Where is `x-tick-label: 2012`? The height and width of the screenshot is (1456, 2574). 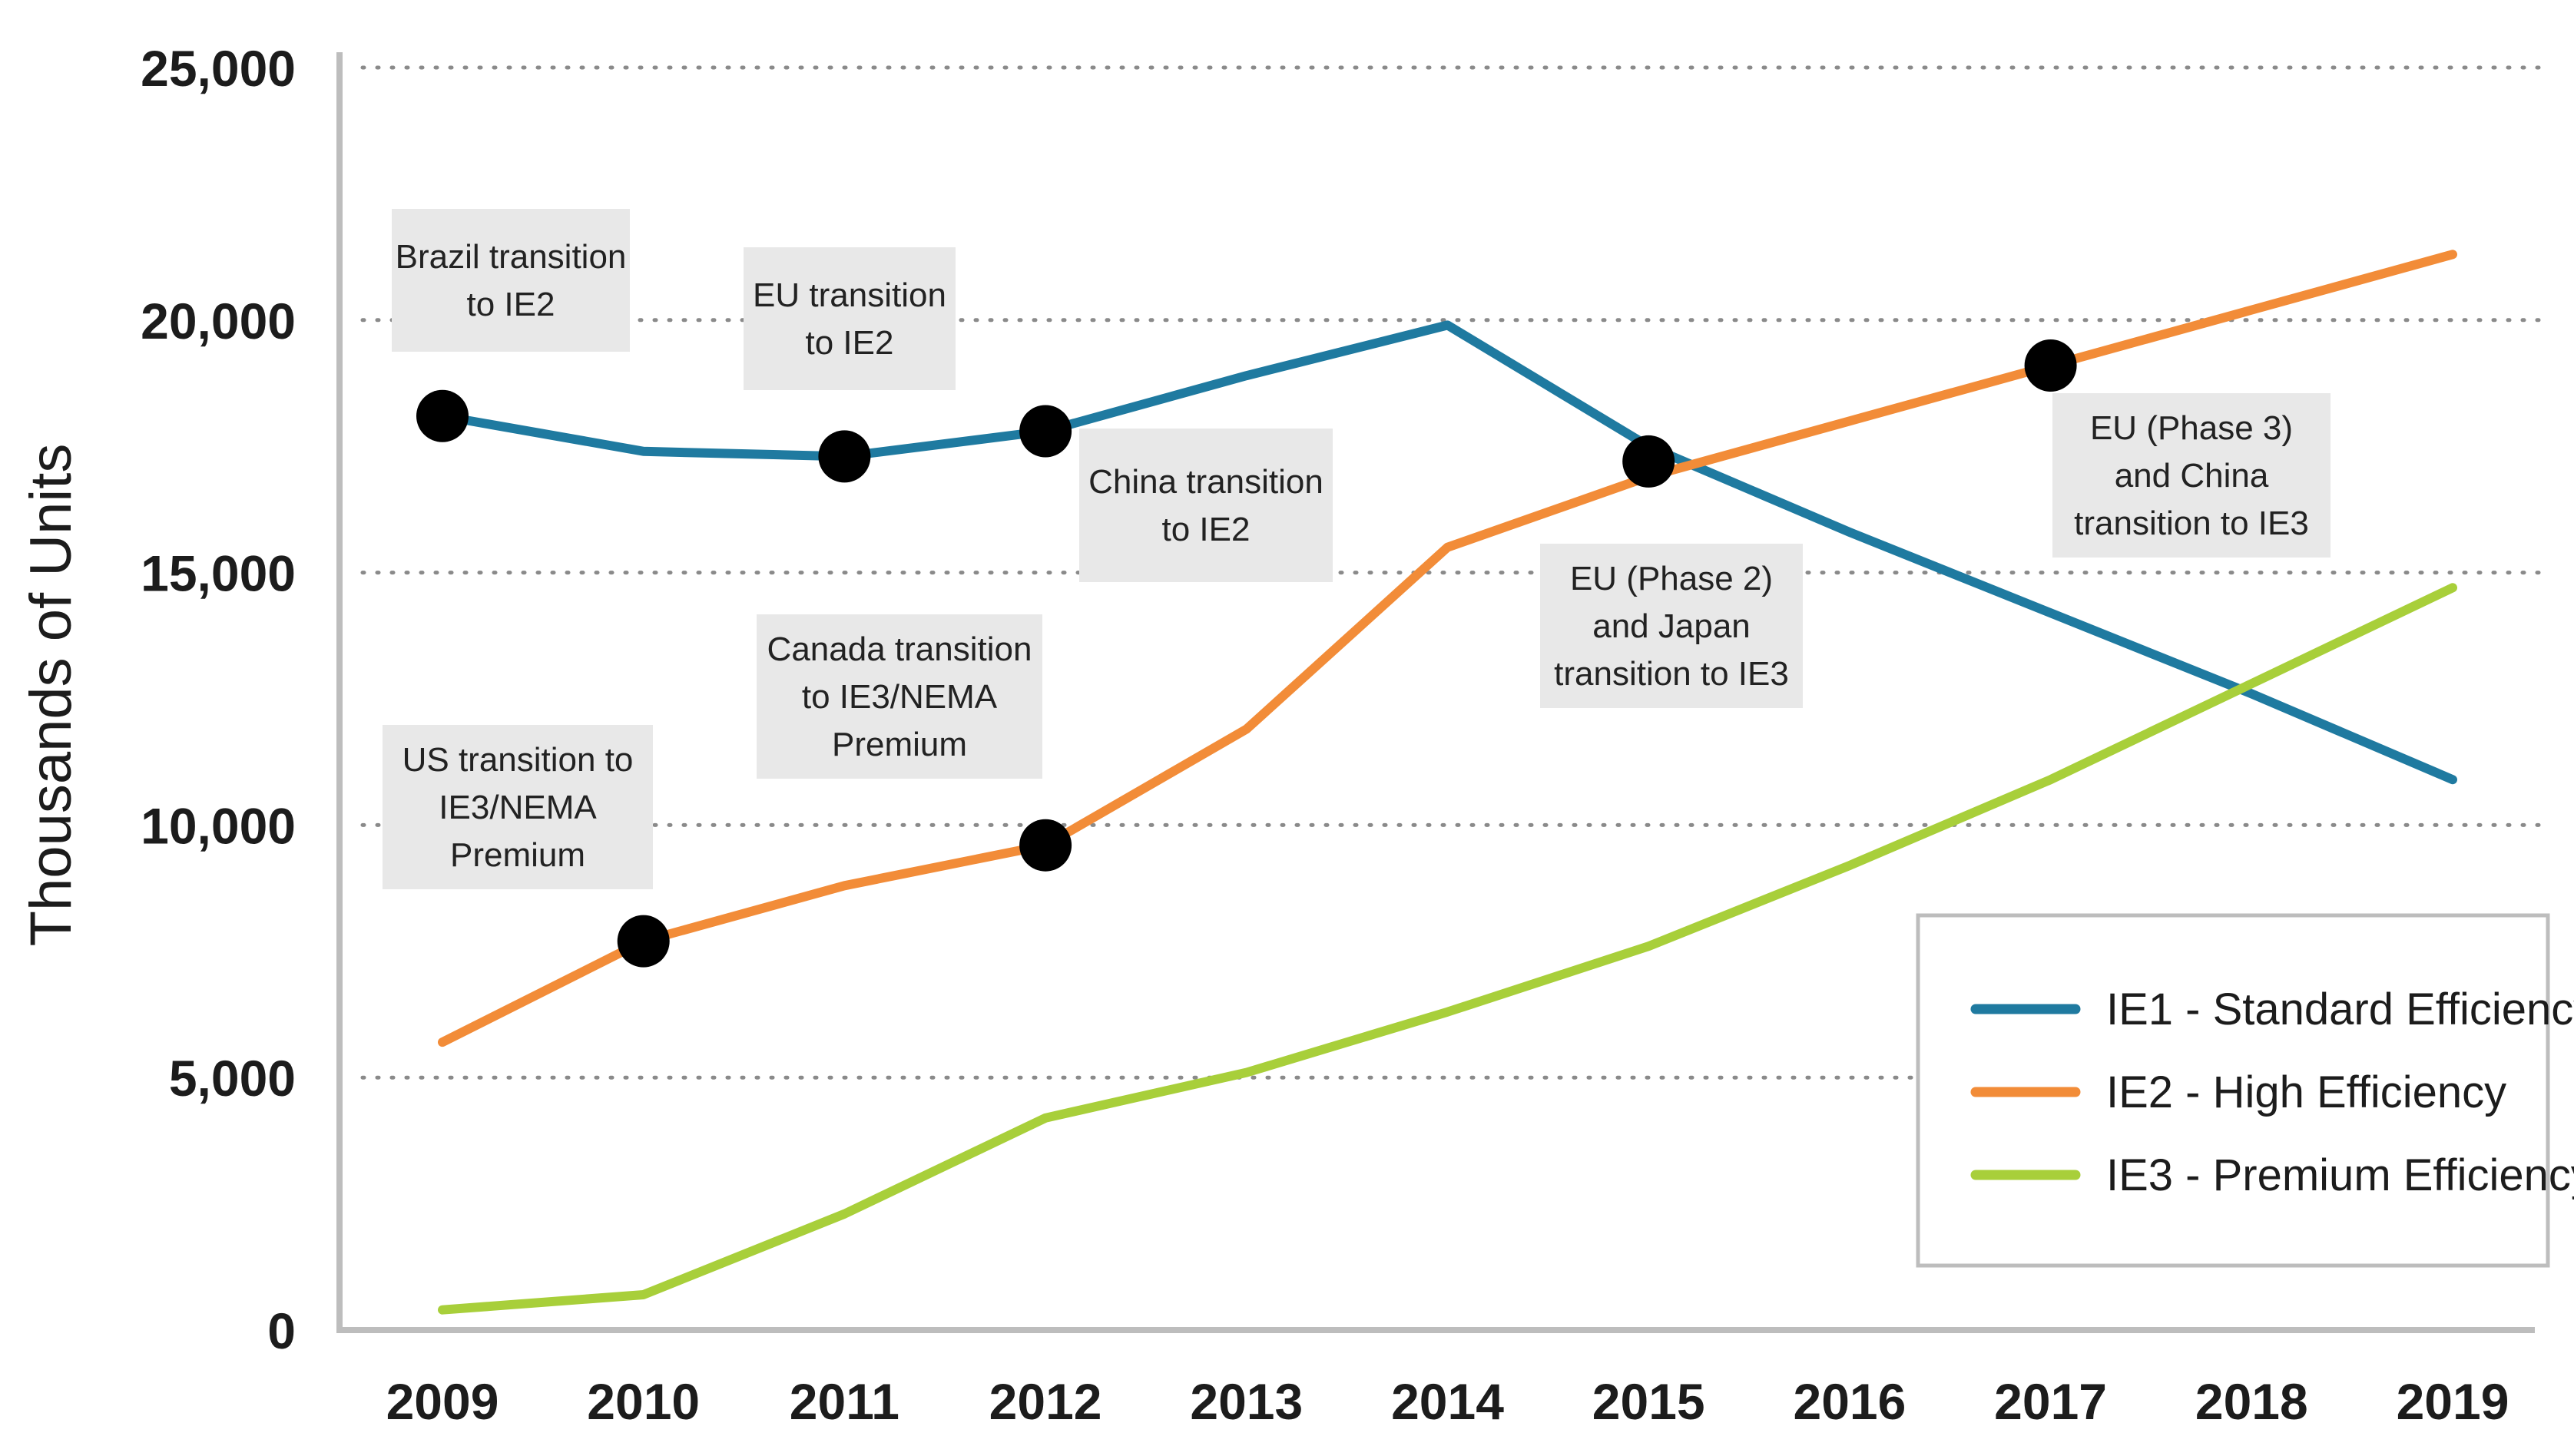 x-tick-label: 2012 is located at coordinates (1045, 1401).